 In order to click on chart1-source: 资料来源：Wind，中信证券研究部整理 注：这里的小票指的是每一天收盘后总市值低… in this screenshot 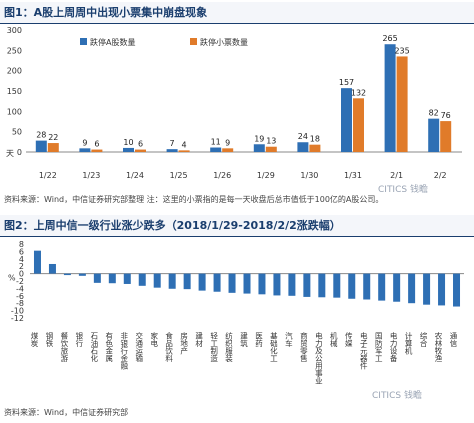, I will do `click(194, 199)`.